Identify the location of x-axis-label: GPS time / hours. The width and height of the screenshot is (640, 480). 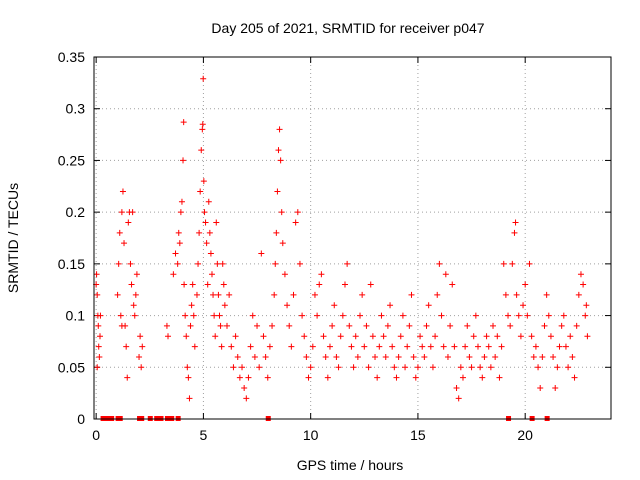
(350, 465).